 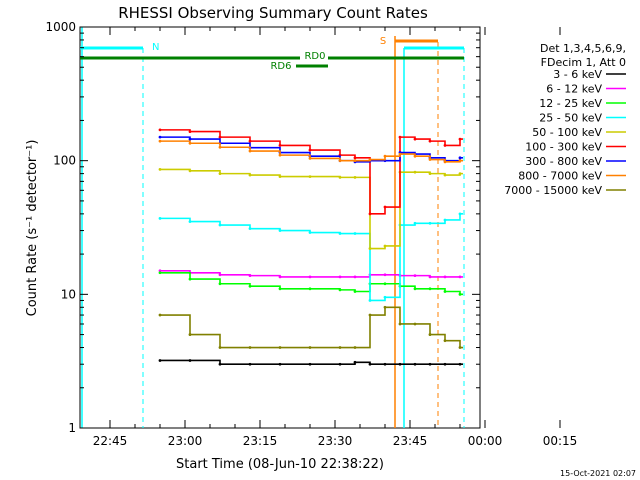 I want to click on series-line-7000-15000-kev, so click(x=311, y=327).